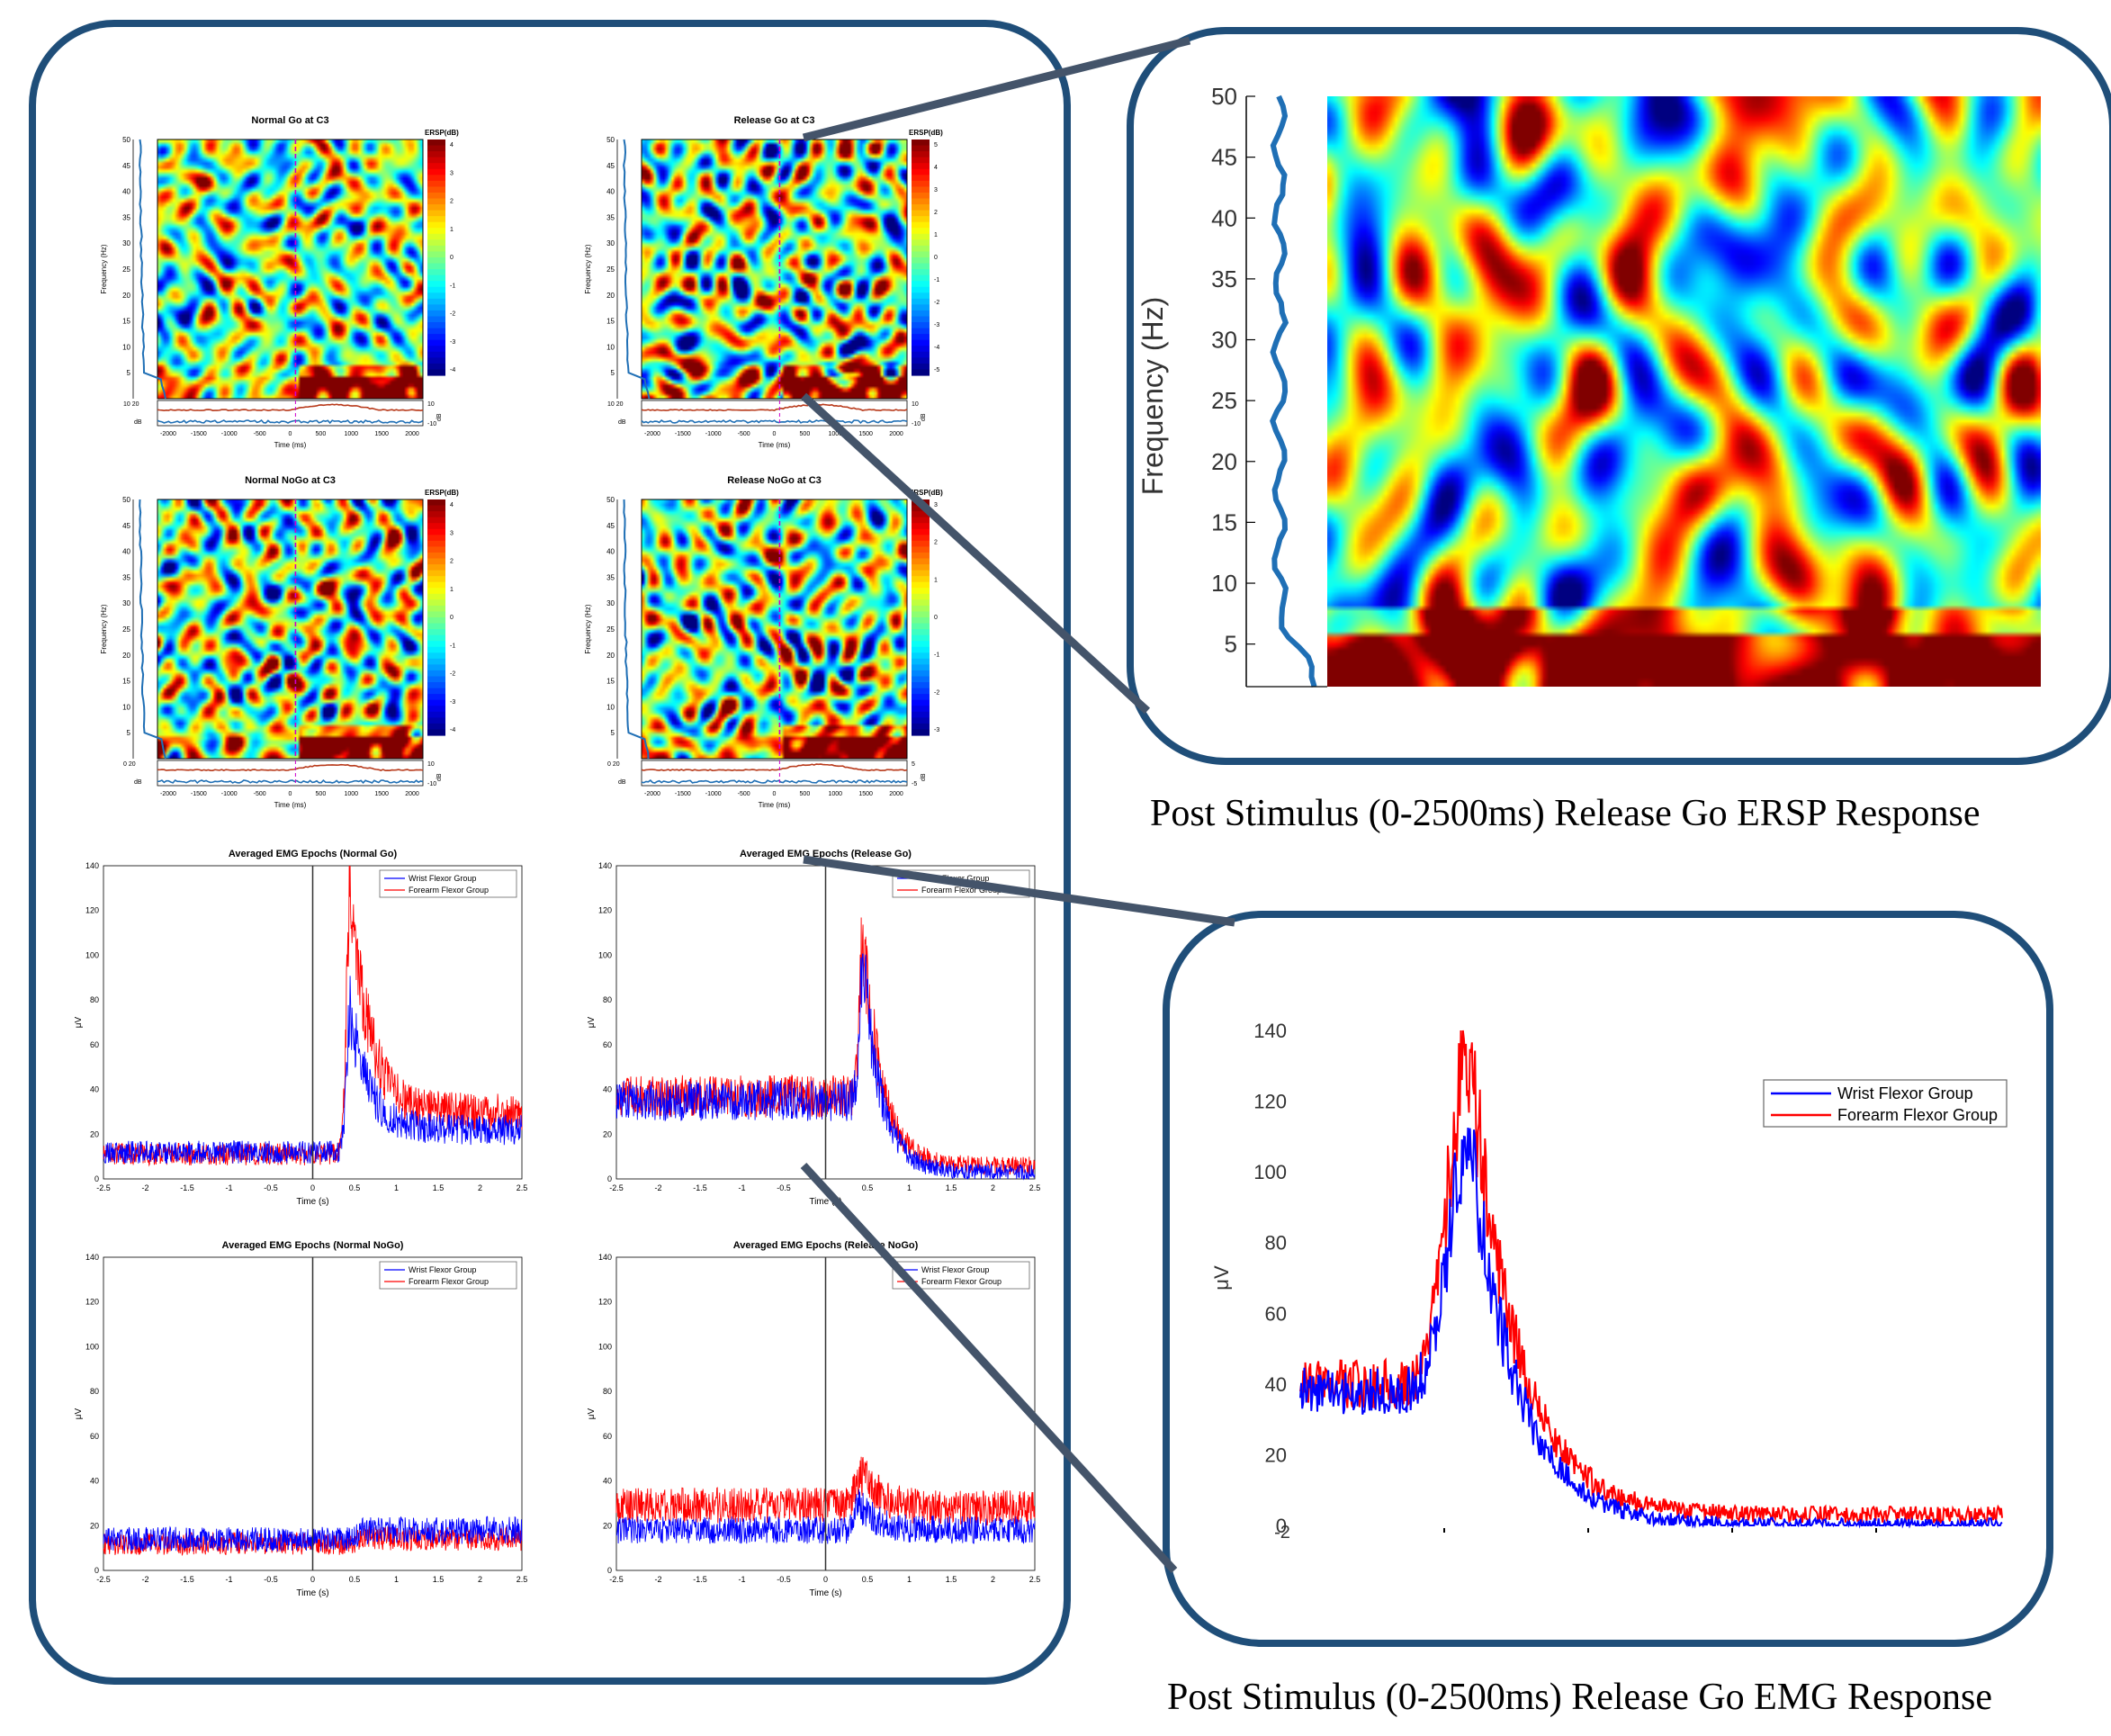 The height and width of the screenshot is (1736, 2111). I want to click on x-axis-label: Time (s), so click(312, 1202).